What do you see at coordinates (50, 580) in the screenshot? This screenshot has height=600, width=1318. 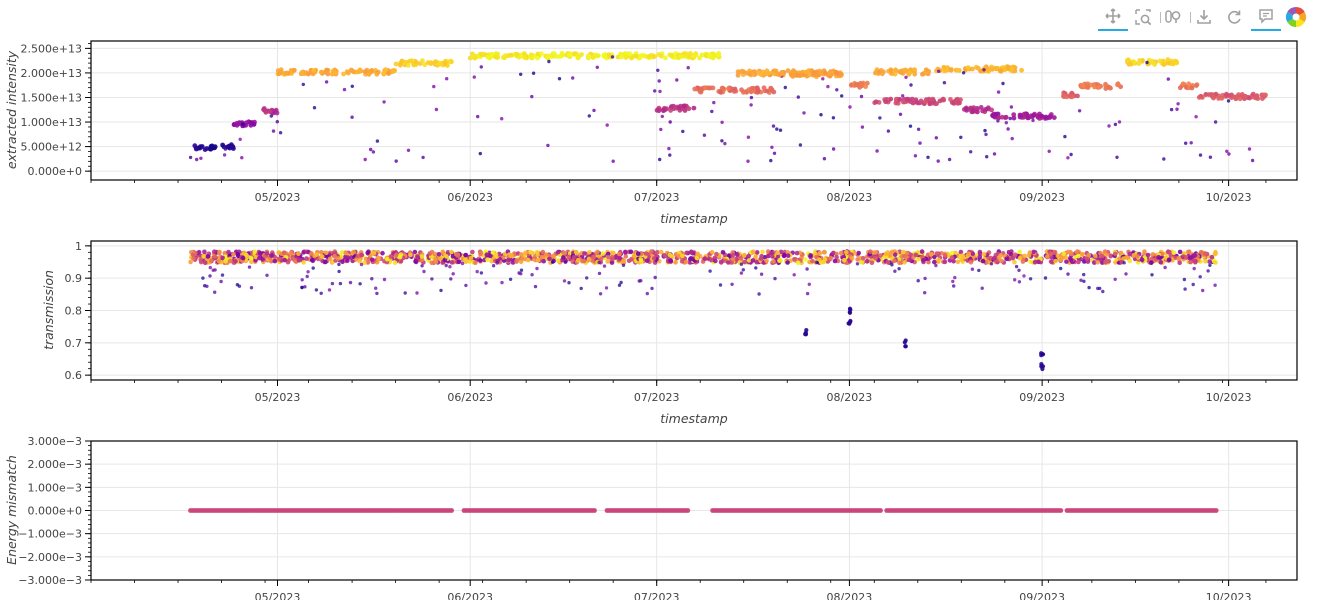 I see `y-tick-label: −3.000e−3` at bounding box center [50, 580].